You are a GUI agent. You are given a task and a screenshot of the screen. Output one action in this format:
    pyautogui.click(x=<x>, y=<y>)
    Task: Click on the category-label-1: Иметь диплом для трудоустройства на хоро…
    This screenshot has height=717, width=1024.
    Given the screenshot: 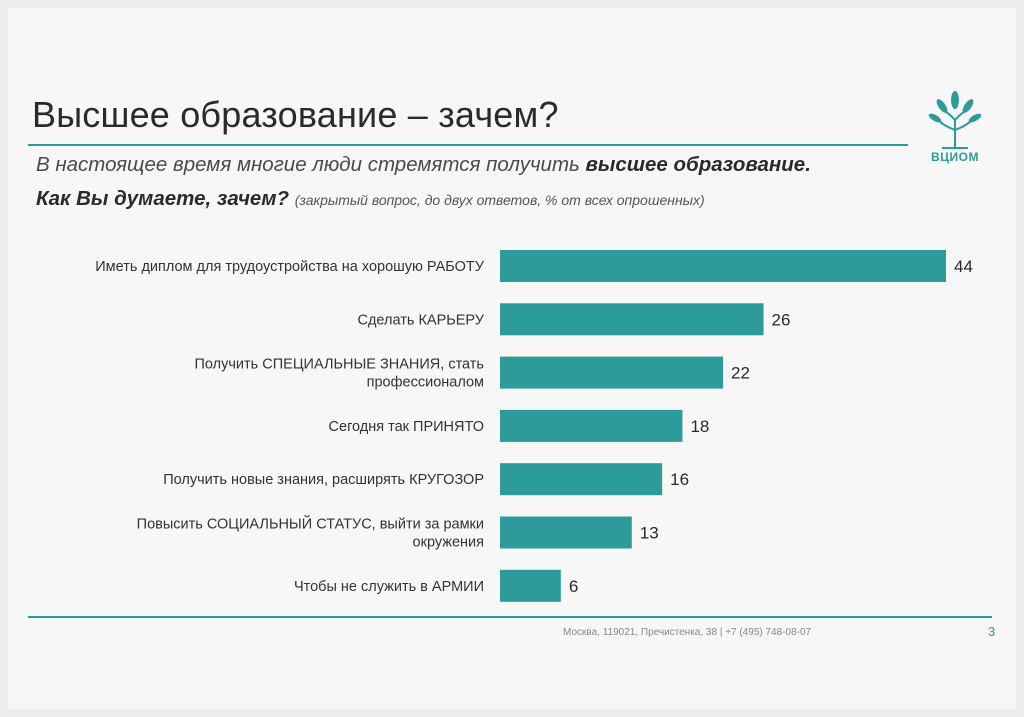 What is the action you would take?
    pyautogui.click(x=290, y=267)
    